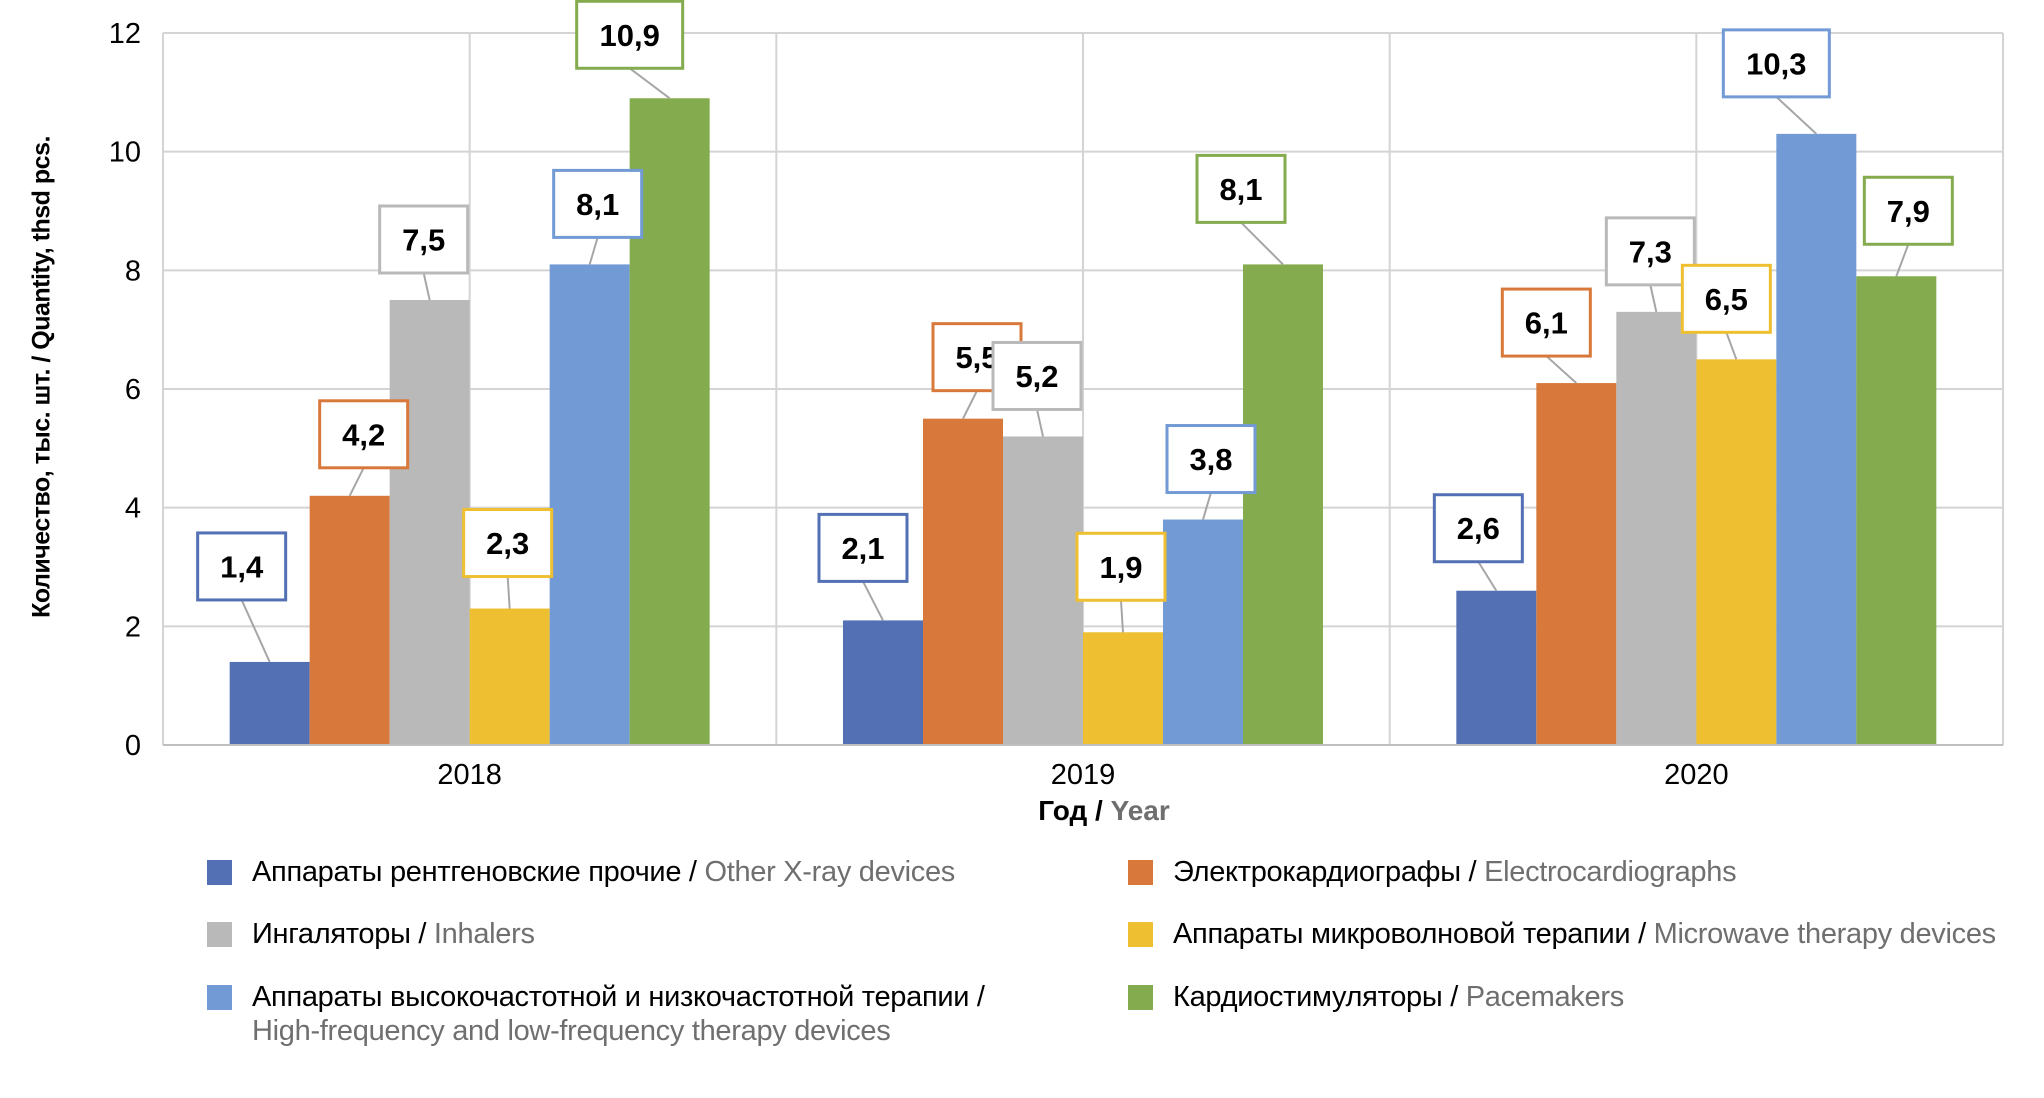 This screenshot has height=1098, width=2044. What do you see at coordinates (219, 934) in the screenshot?
I see `legend-swatch-inhalers` at bounding box center [219, 934].